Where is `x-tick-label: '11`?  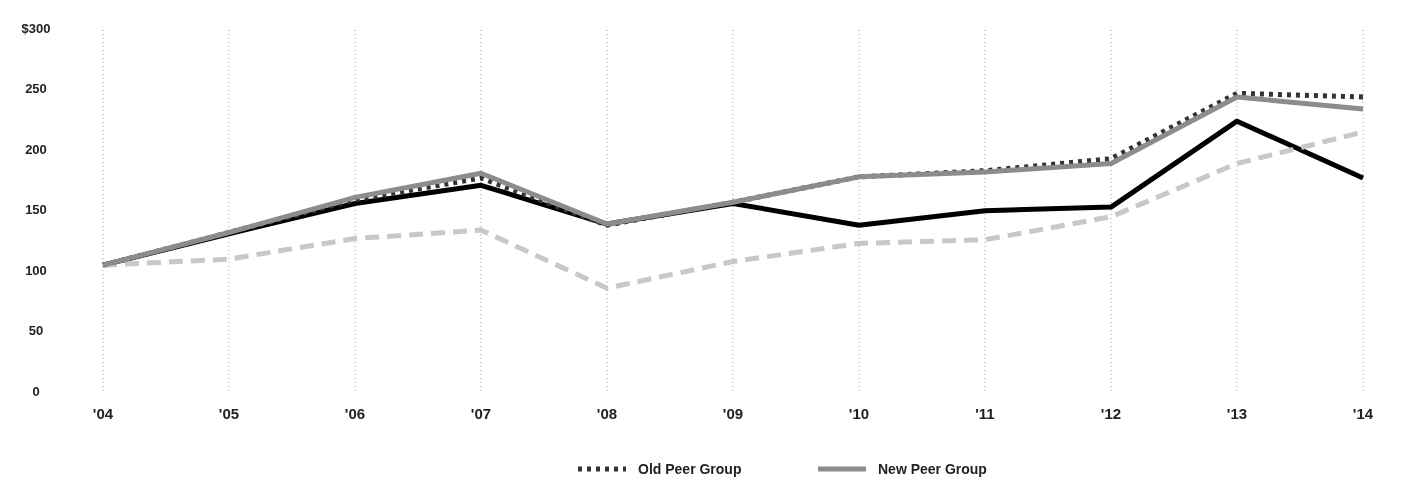
x-tick-label: '11 is located at coordinates (985, 413).